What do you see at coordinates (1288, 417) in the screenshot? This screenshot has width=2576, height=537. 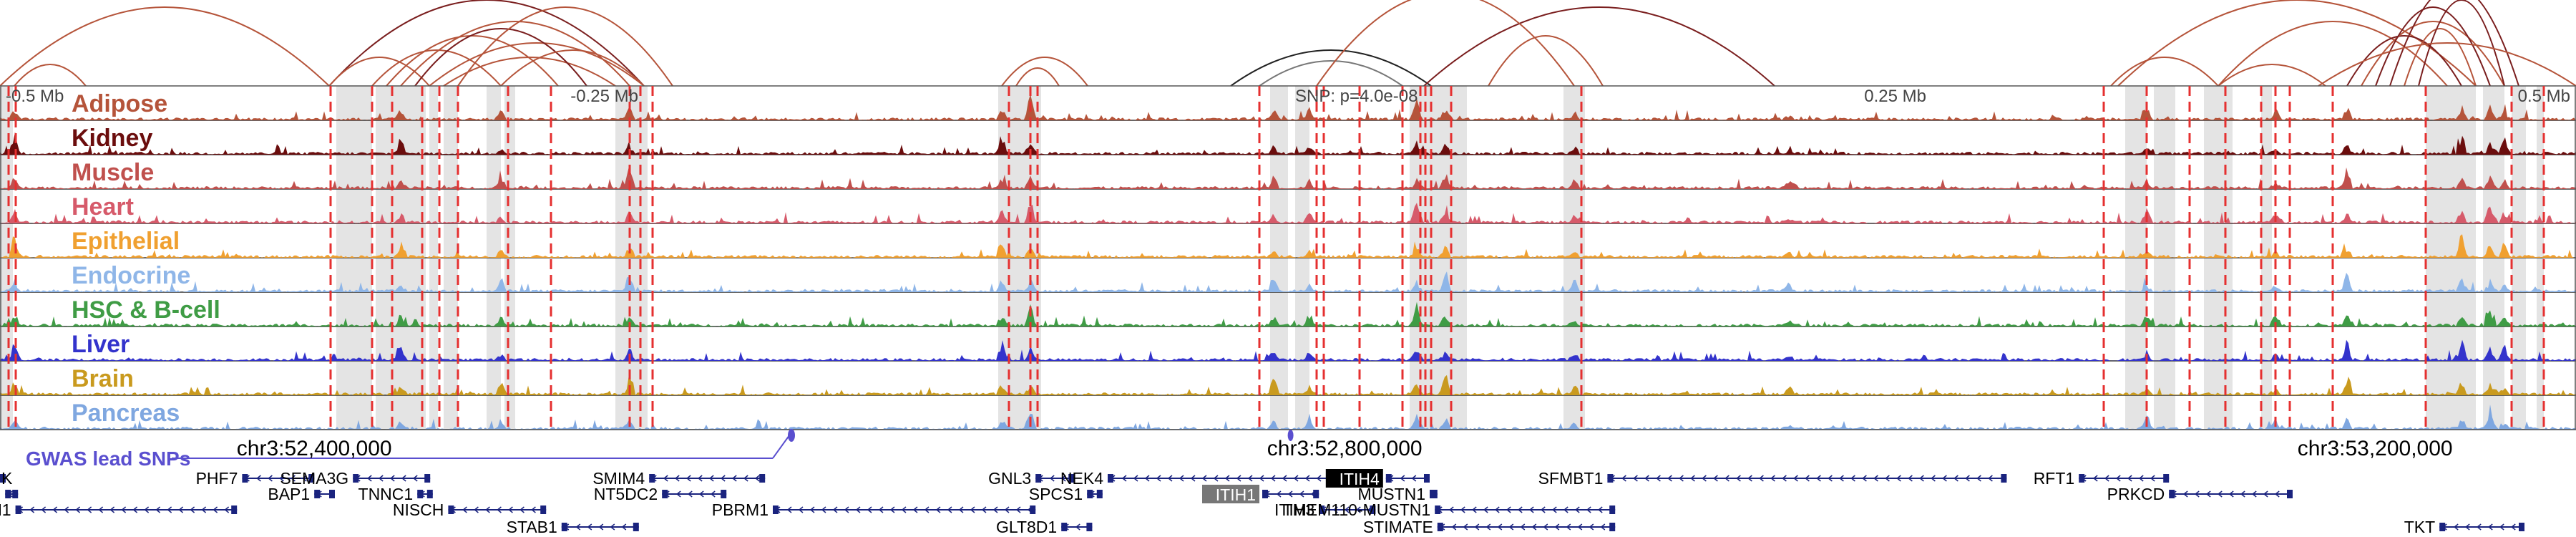 I see `signal-area` at bounding box center [1288, 417].